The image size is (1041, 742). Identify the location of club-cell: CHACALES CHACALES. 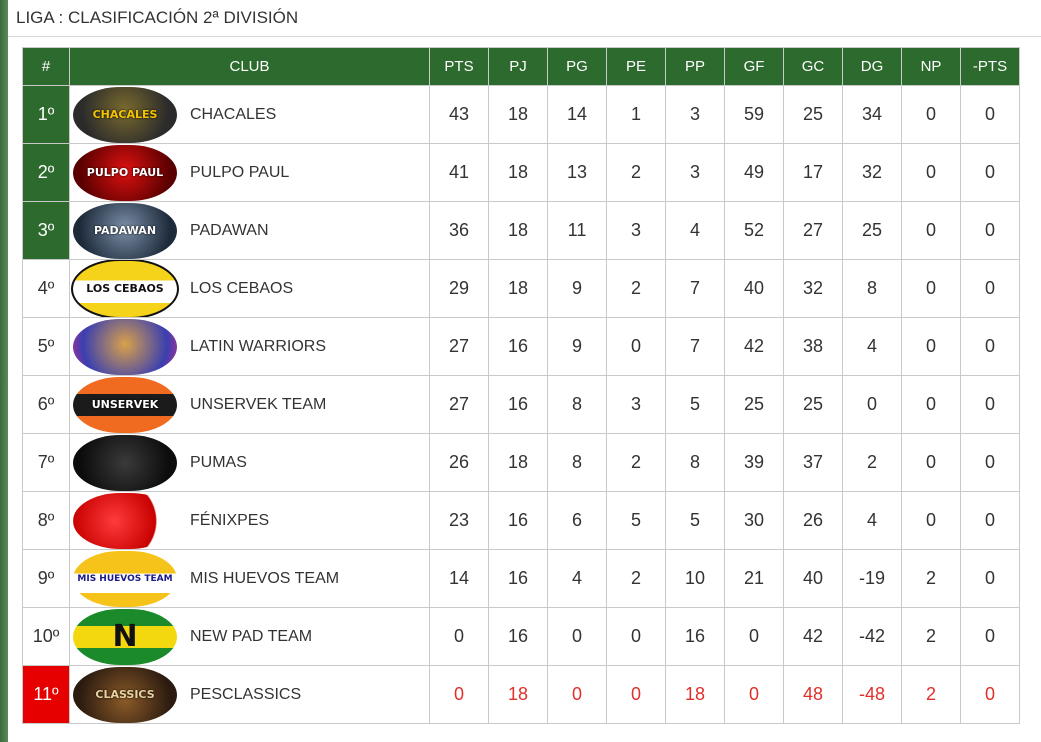
(249, 114).